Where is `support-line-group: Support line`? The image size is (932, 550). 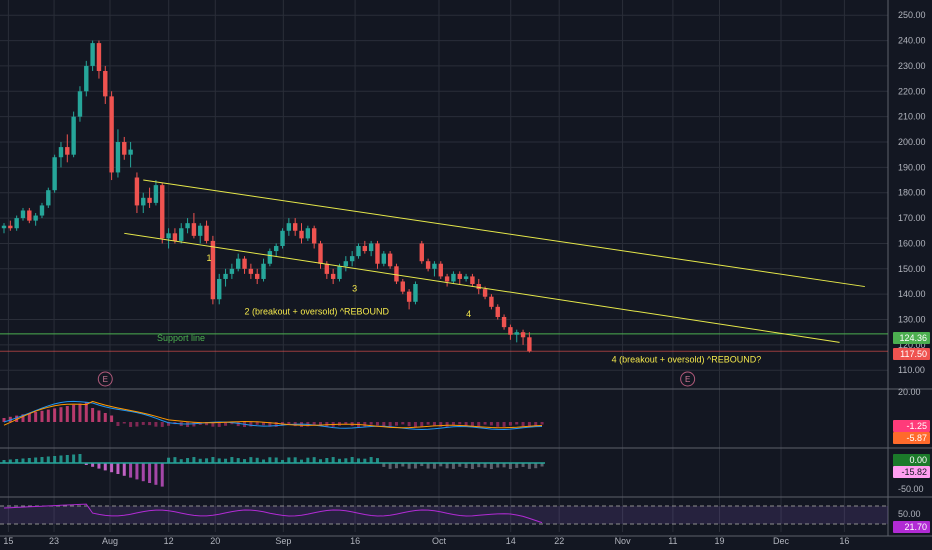 support-line-group: Support line is located at coordinates (444, 342).